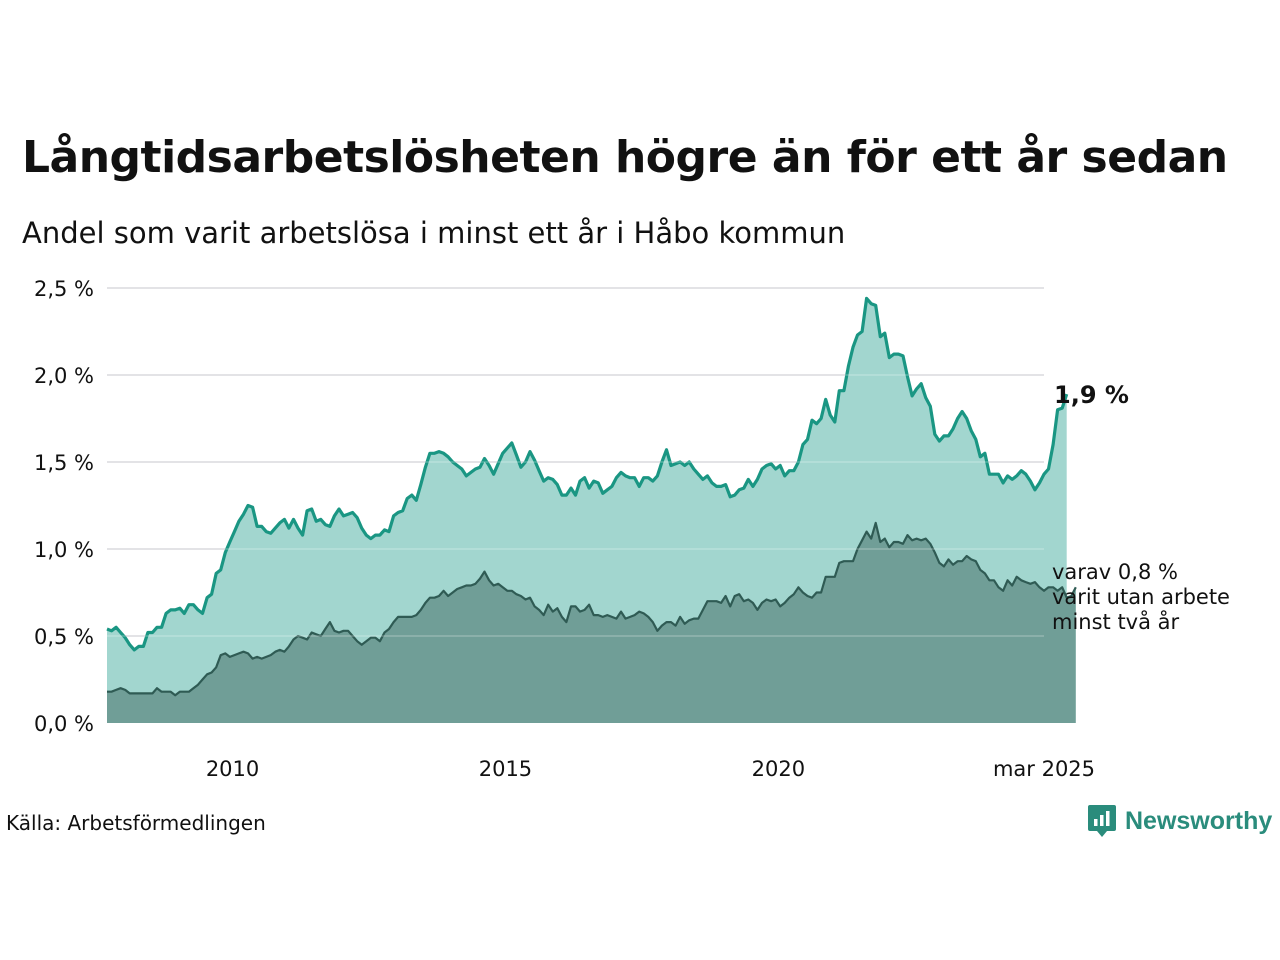 This screenshot has height=960, width=1280. I want to click on x-tick-label: 2020, so click(778, 769).